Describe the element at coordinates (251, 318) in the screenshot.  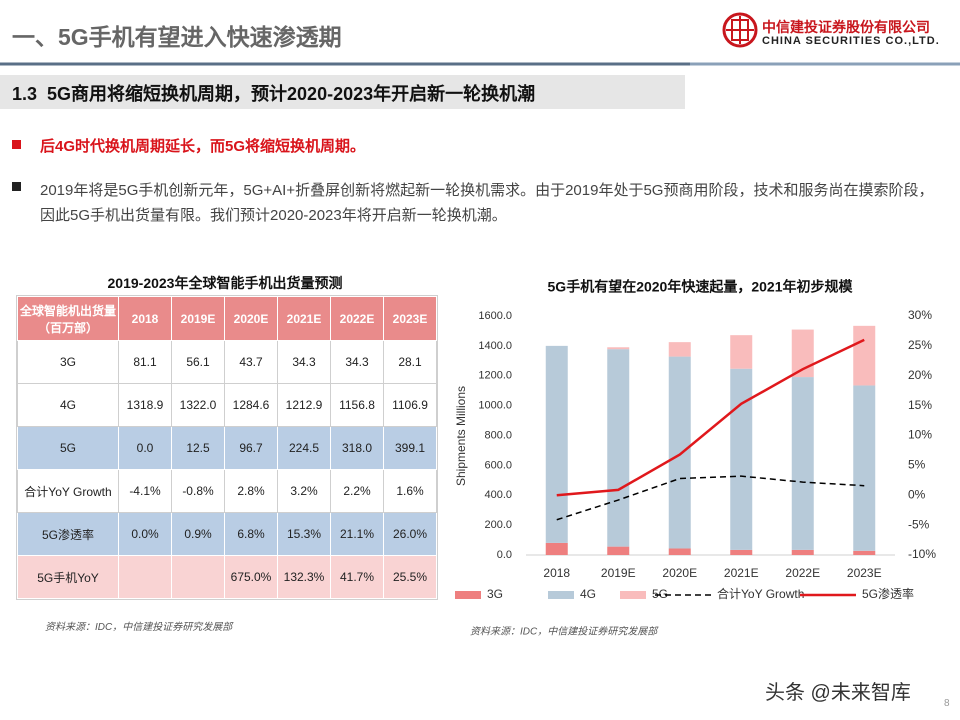
I see `table-cell: 2020E` at that location.